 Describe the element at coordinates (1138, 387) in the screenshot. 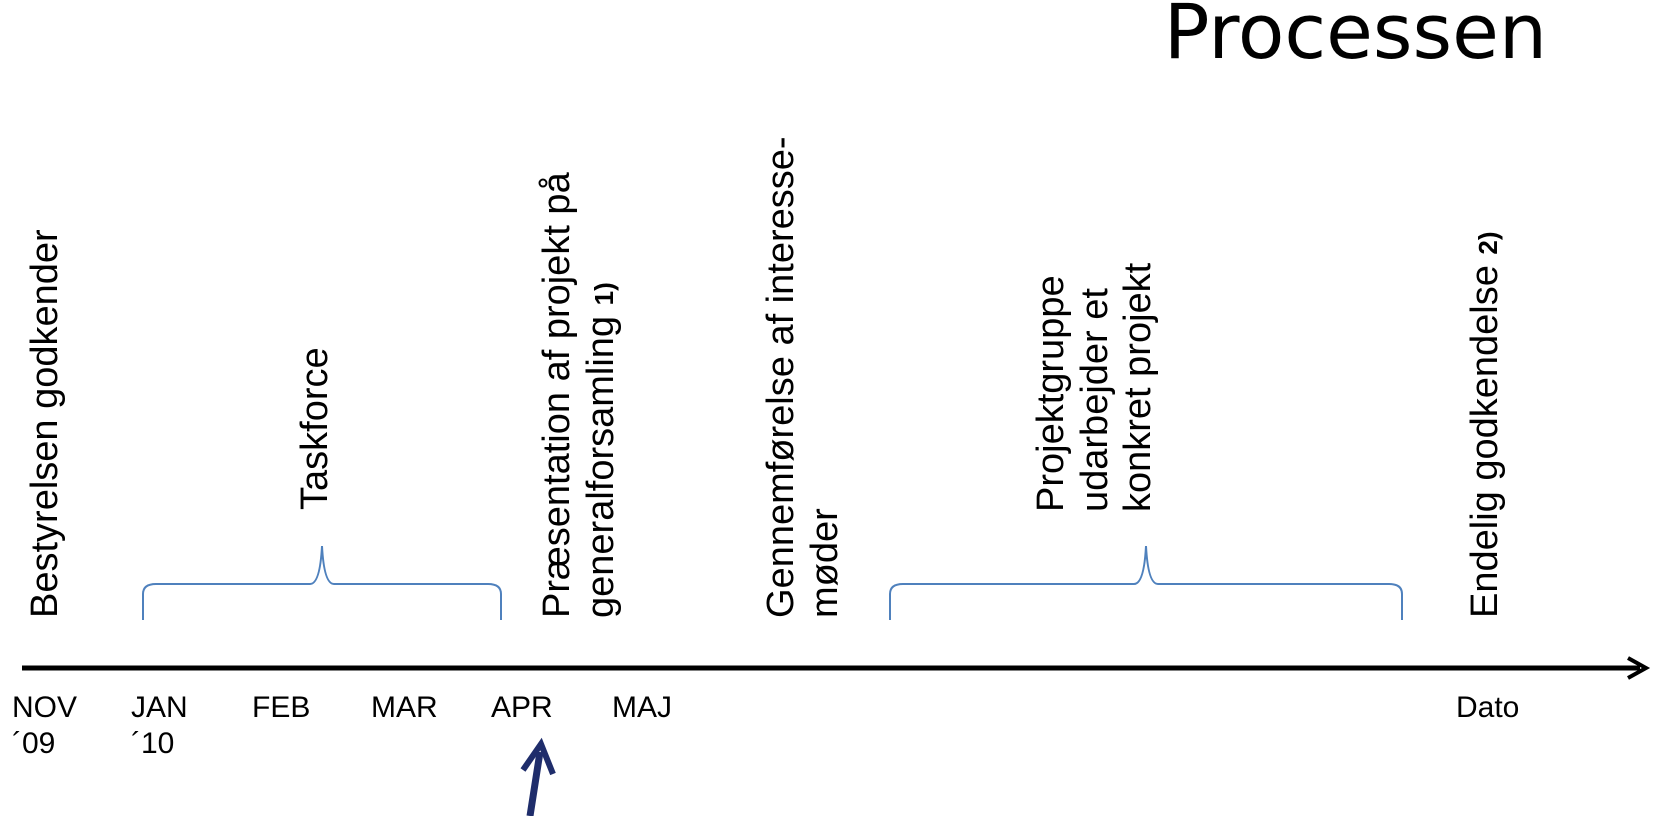

I see `label-projektgruppe-line3: konkret projekt` at that location.